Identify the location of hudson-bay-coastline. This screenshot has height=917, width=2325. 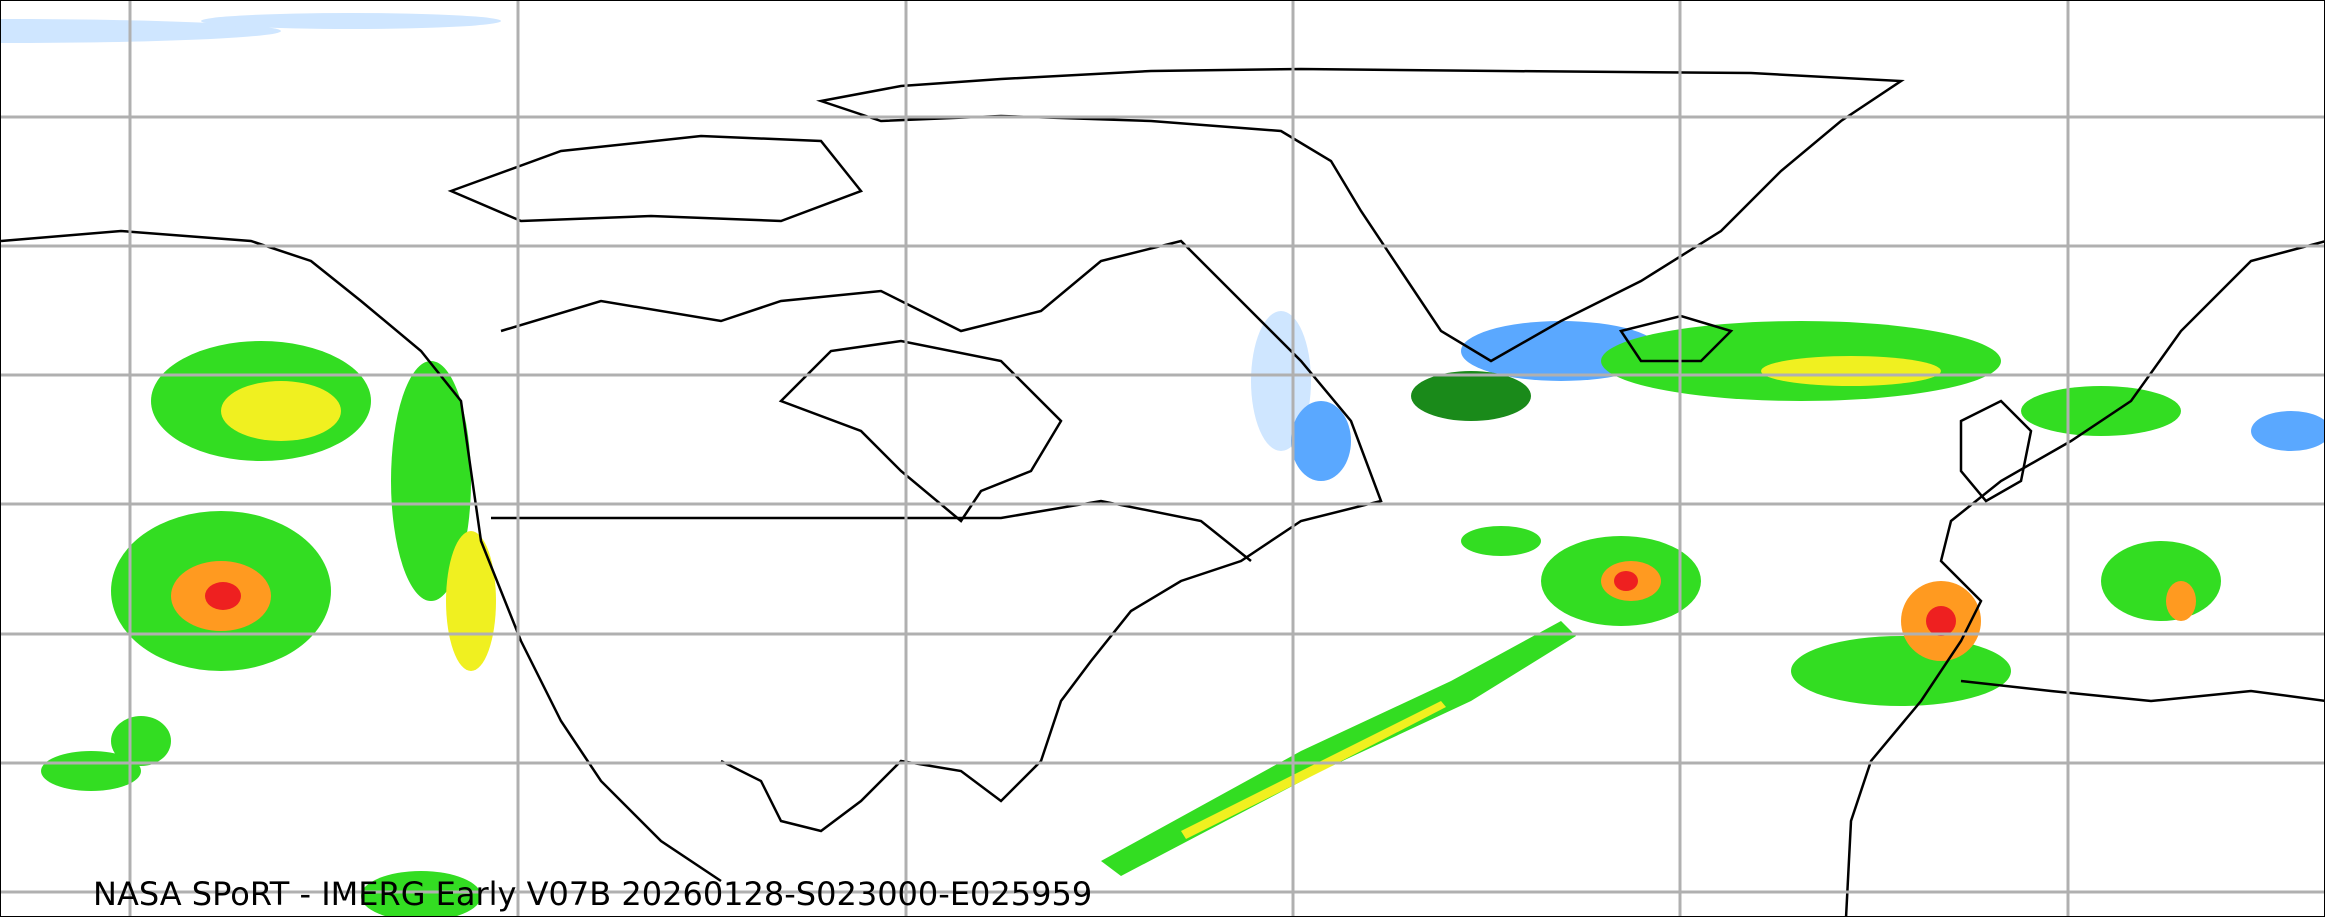
(920, 431).